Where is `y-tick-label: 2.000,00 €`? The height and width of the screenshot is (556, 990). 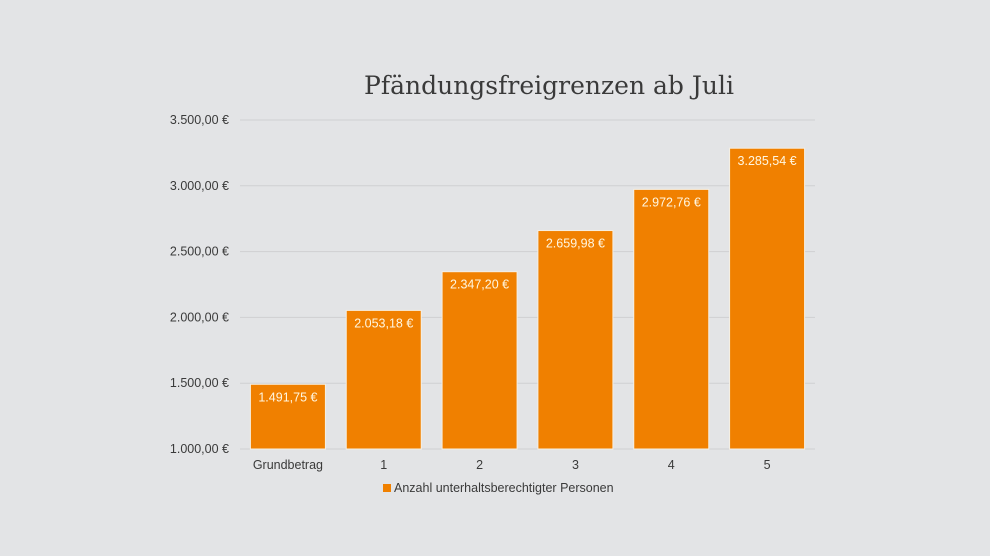 y-tick-label: 2.000,00 € is located at coordinates (199, 317).